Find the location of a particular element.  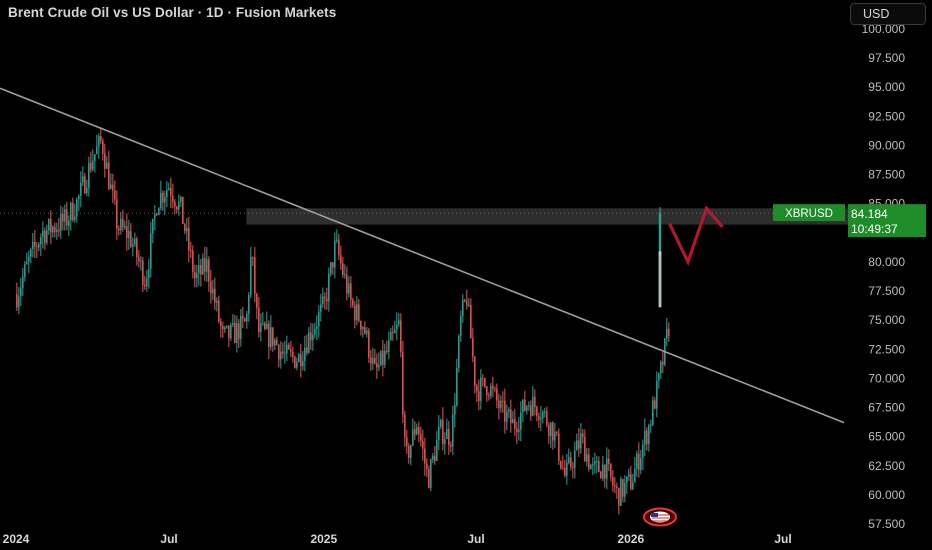

last-price-value: 84.184 is located at coordinates (869, 214).